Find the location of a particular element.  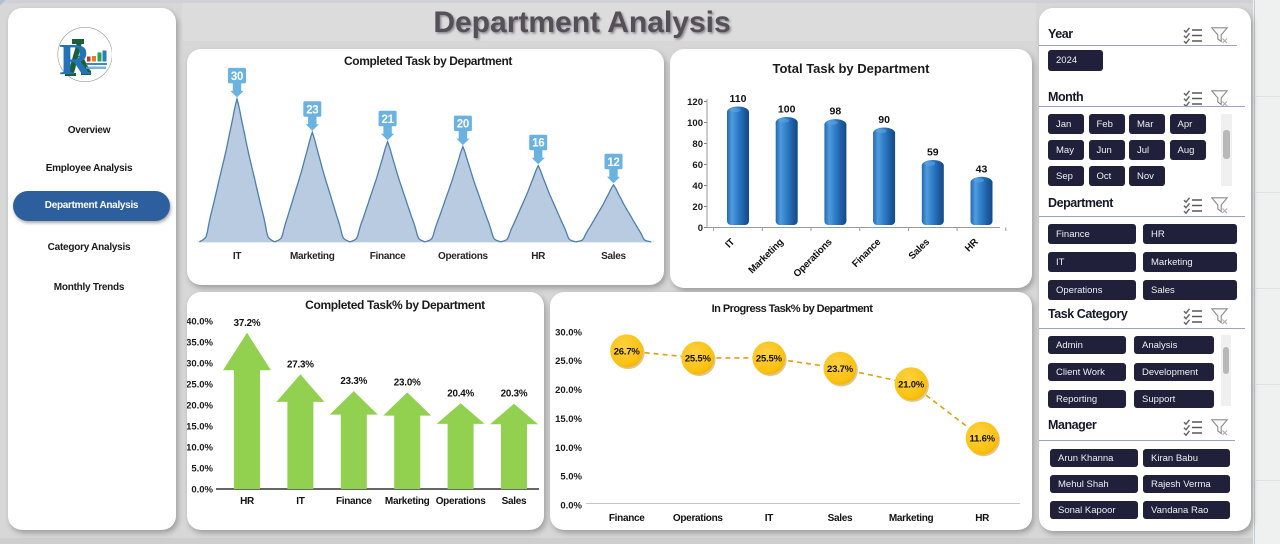

svg-text: Completed Task by Department is located at coordinates (428, 61).